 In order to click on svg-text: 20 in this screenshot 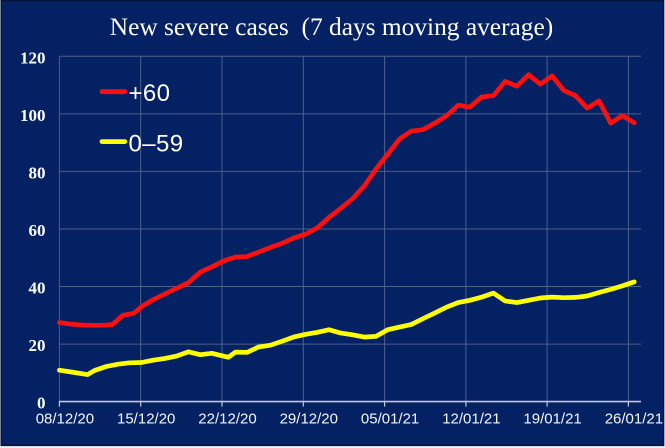, I will do `click(37, 345)`.